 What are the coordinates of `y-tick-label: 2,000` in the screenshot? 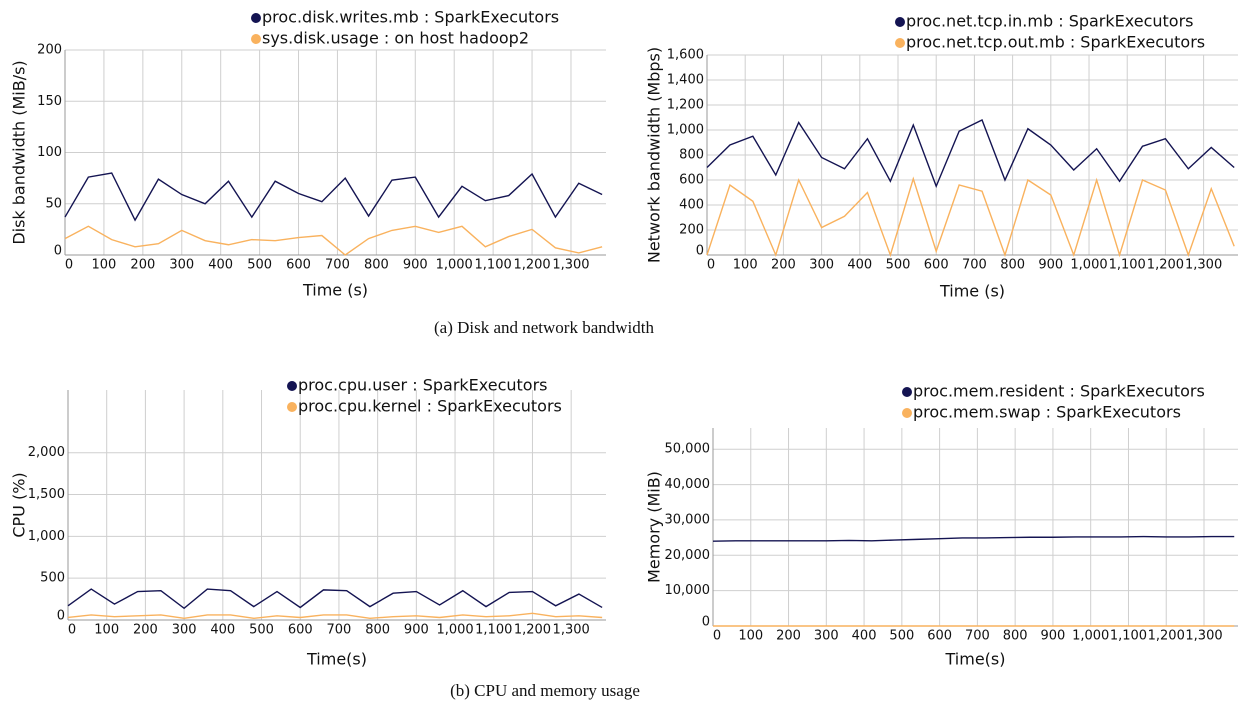 It's located at (46, 452).